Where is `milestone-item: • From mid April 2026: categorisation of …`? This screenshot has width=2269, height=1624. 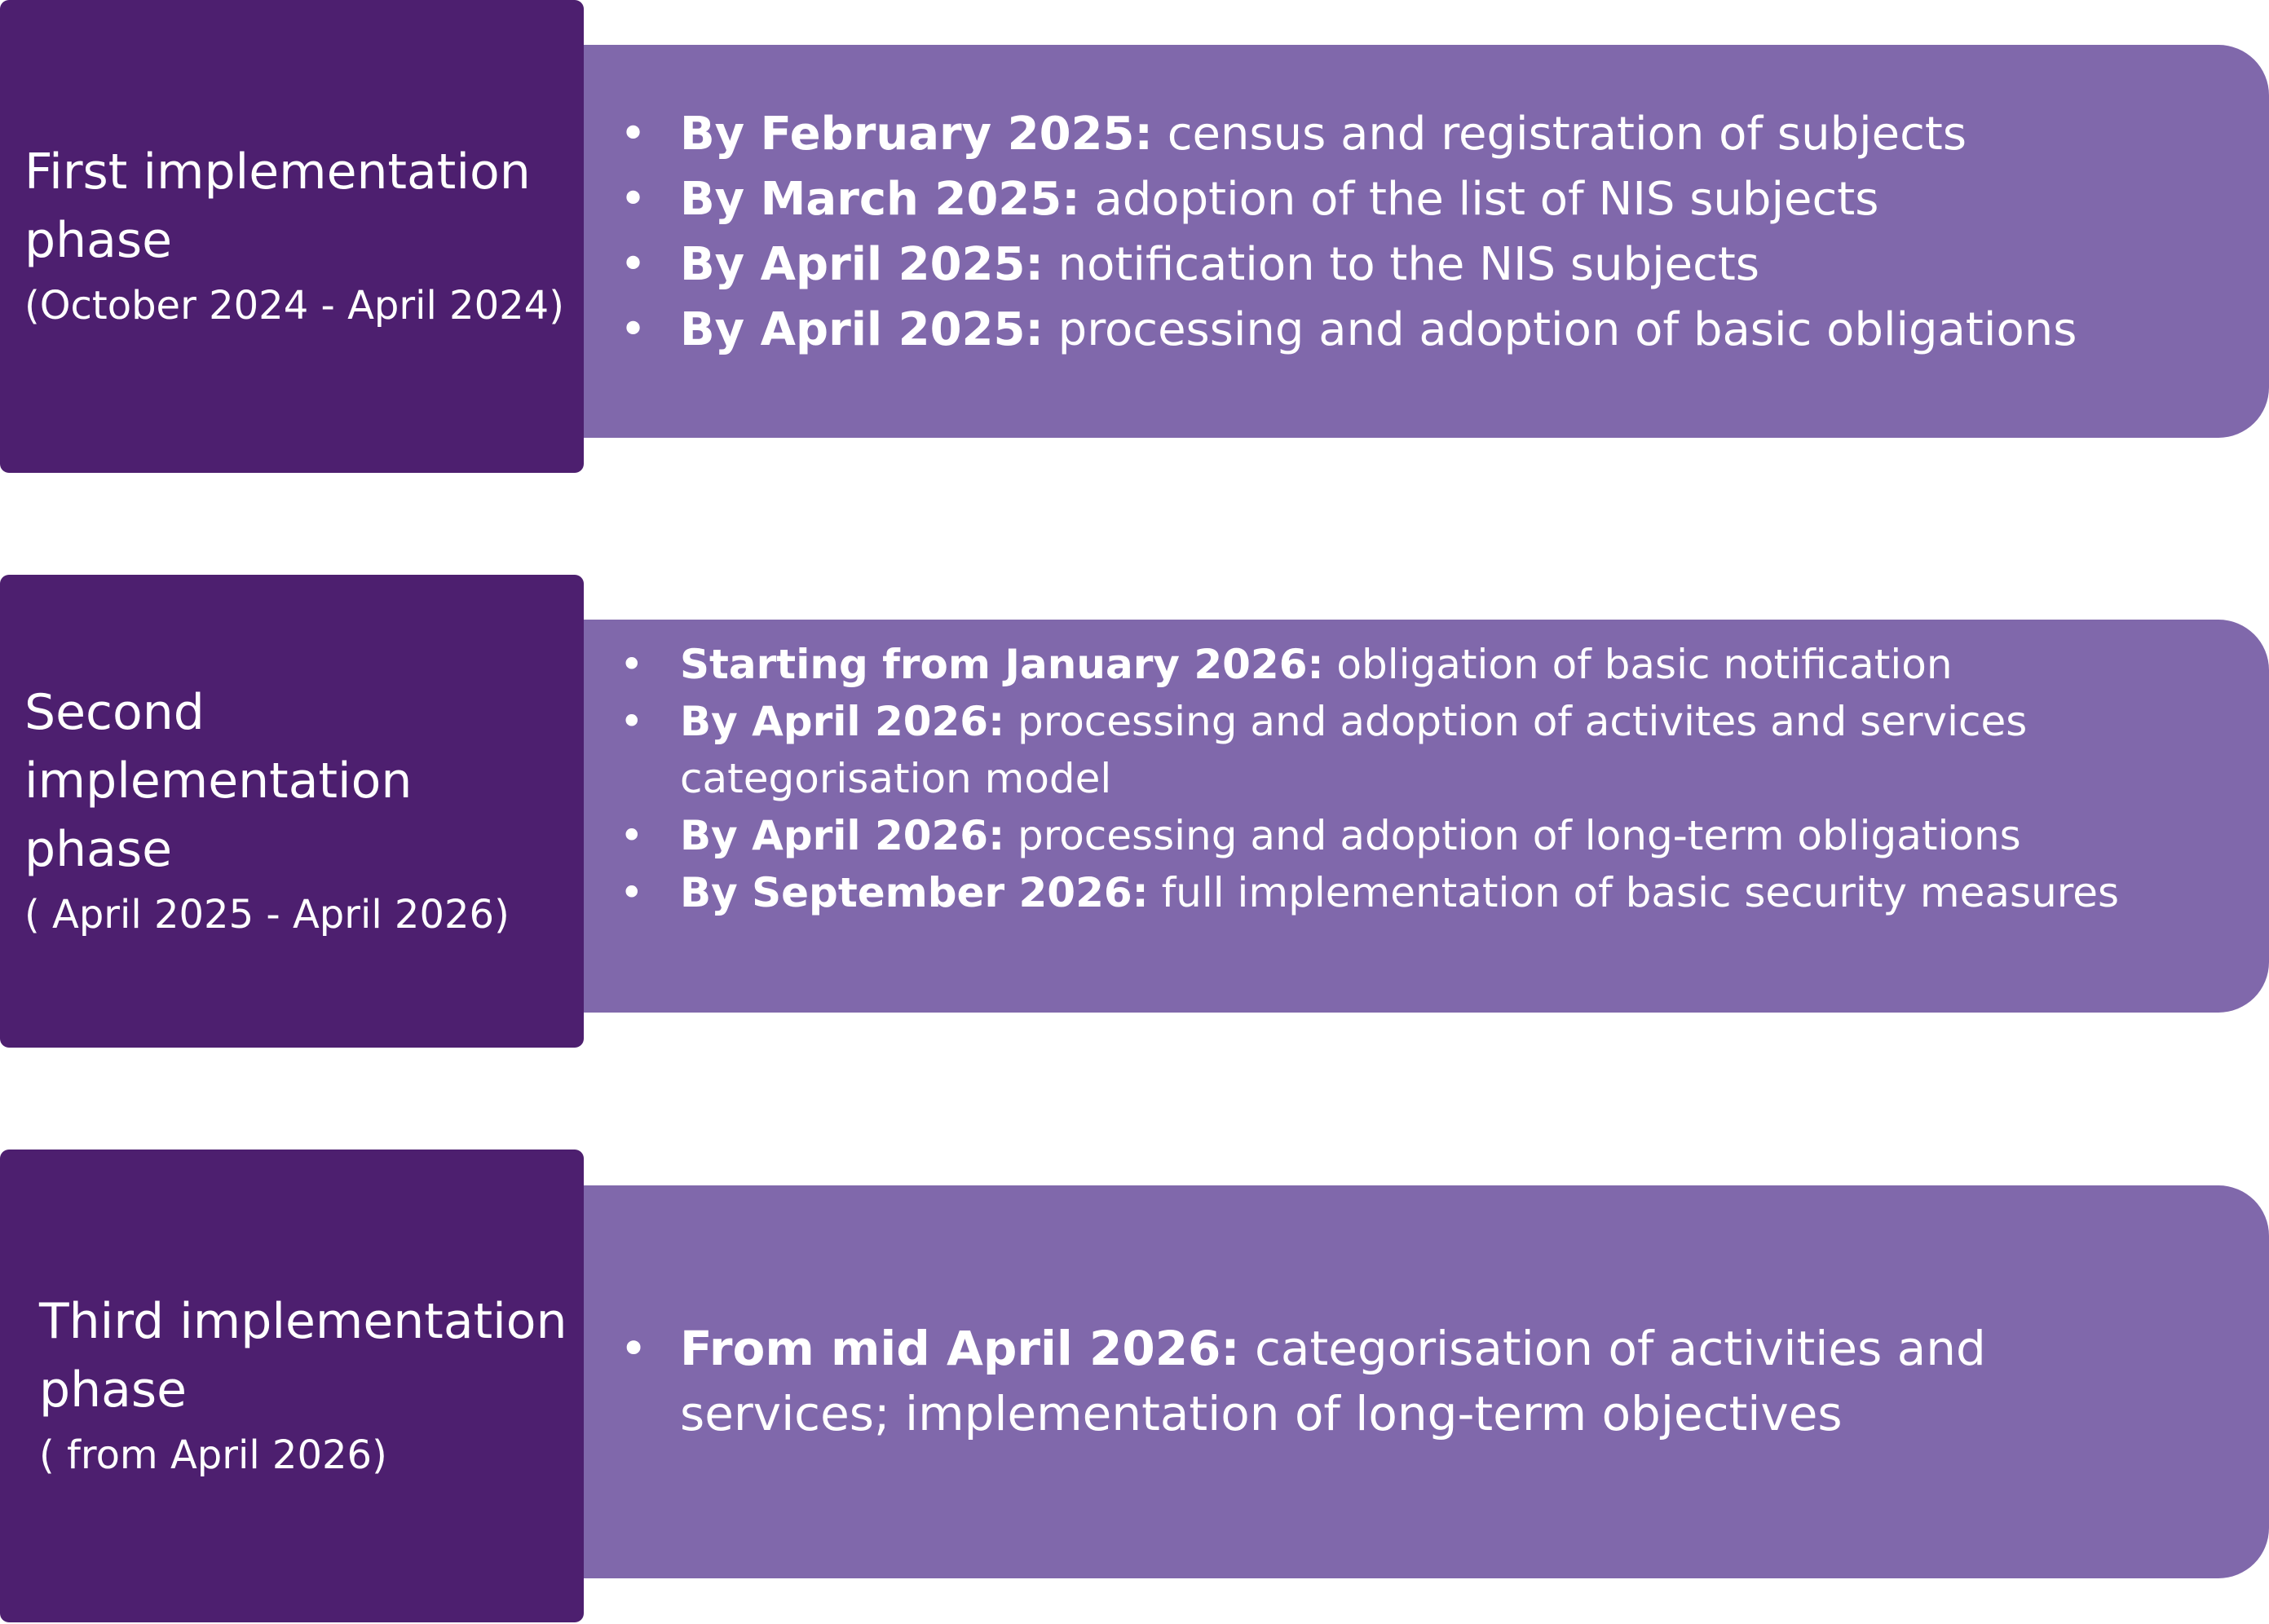 milestone-item: • From mid April 2026: categorisation of … is located at coordinates (1402, 1381).